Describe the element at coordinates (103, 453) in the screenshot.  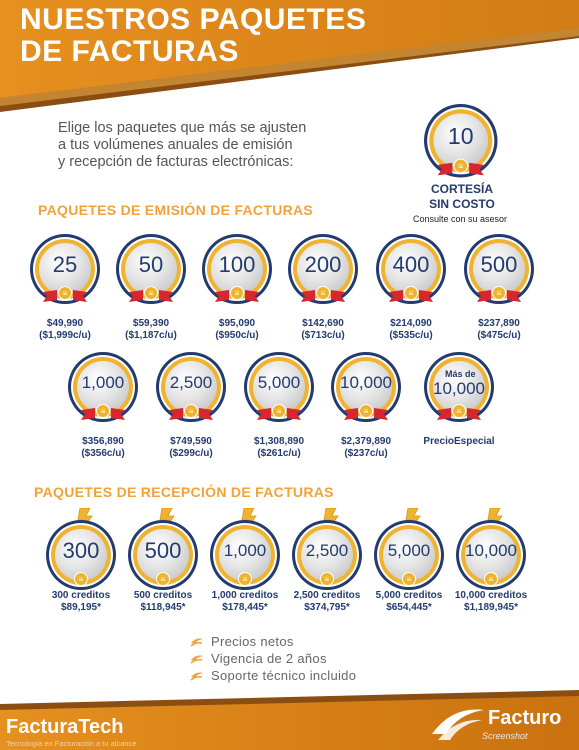
I see `price-unit: ($356c/u)` at that location.